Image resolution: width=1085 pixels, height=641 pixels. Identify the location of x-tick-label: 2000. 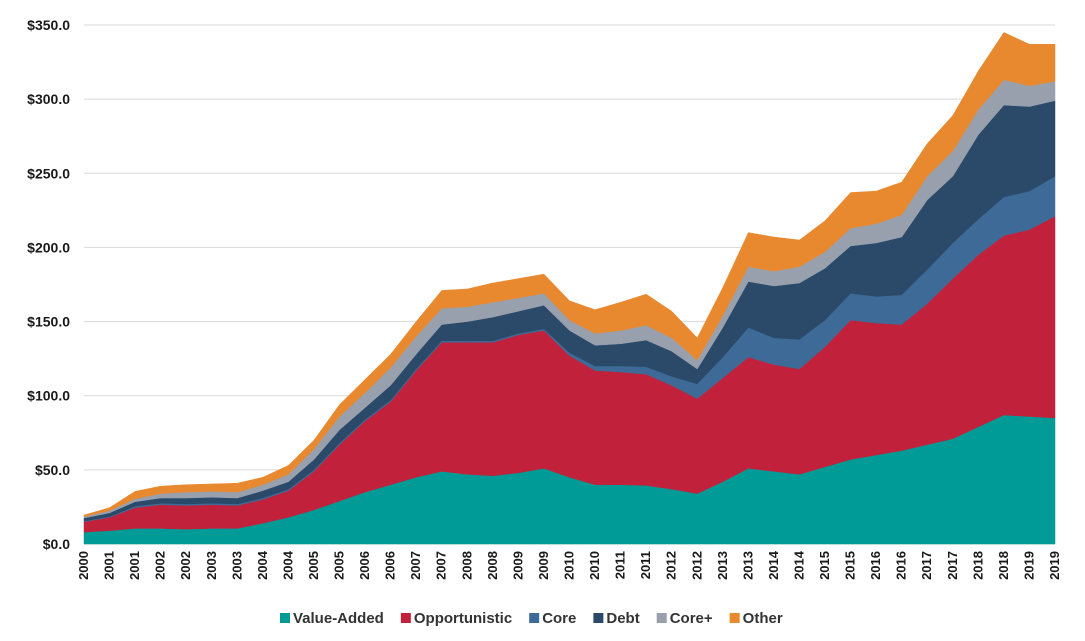
(83, 565).